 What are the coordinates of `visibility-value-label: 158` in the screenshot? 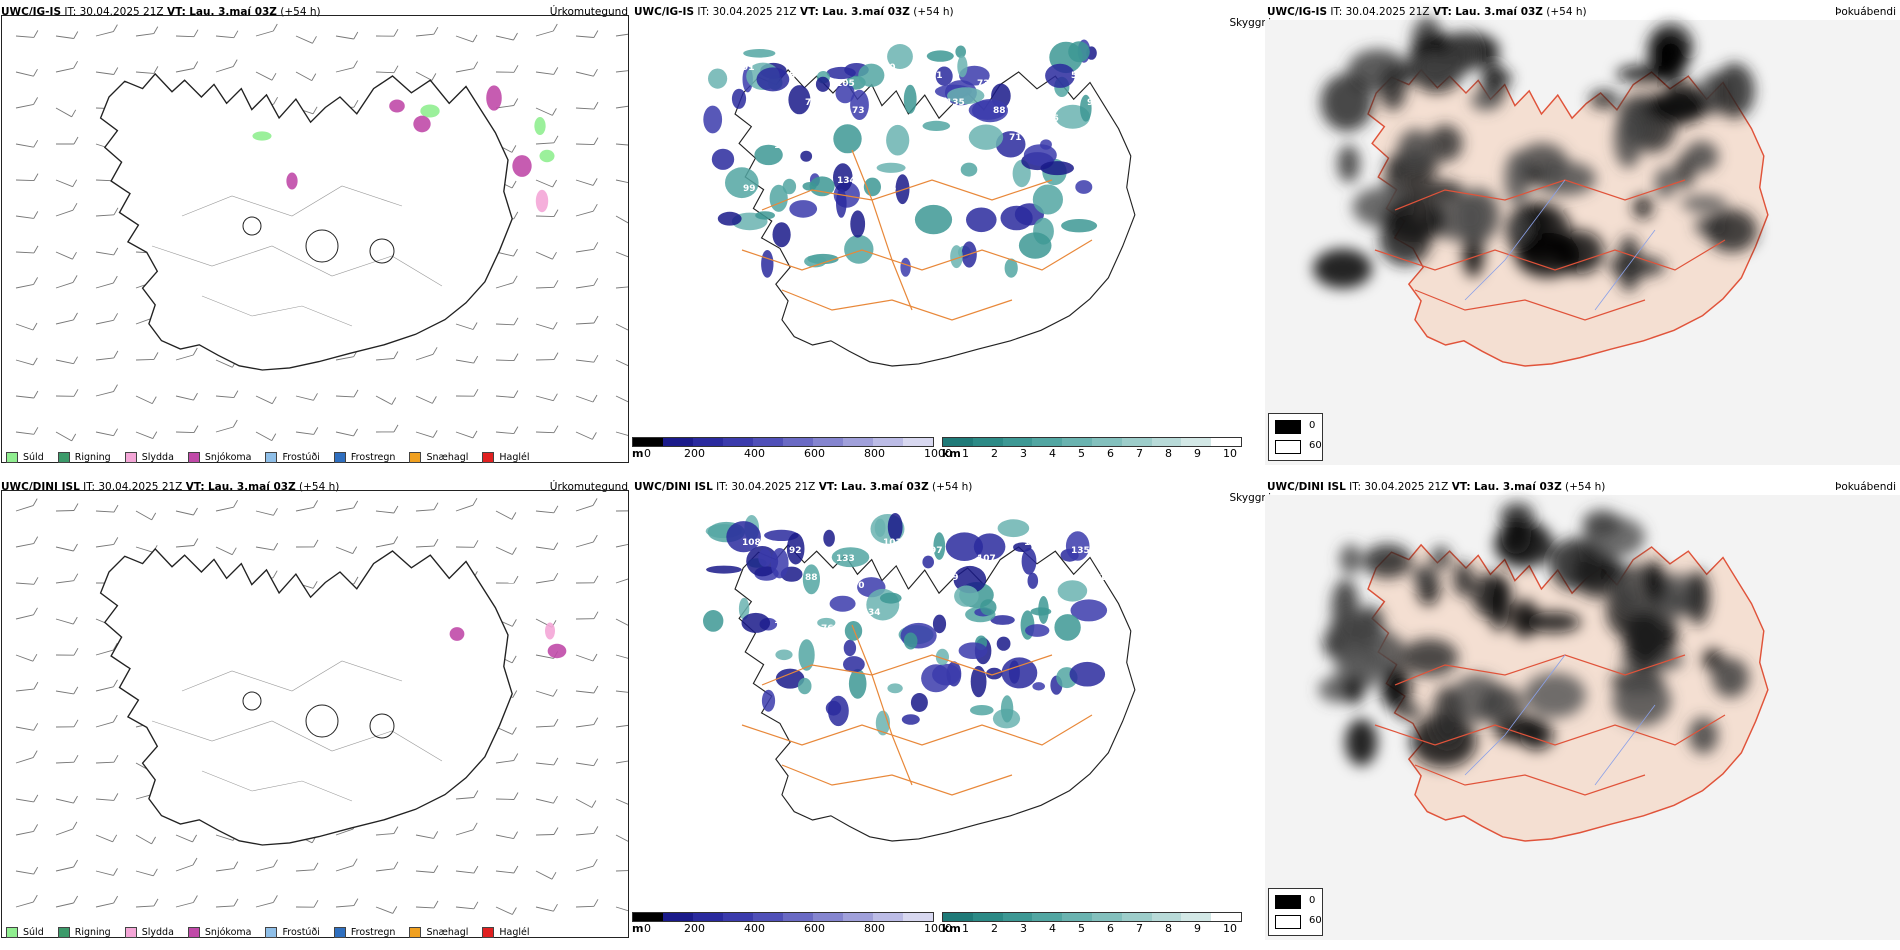 It's located at (767, 594).